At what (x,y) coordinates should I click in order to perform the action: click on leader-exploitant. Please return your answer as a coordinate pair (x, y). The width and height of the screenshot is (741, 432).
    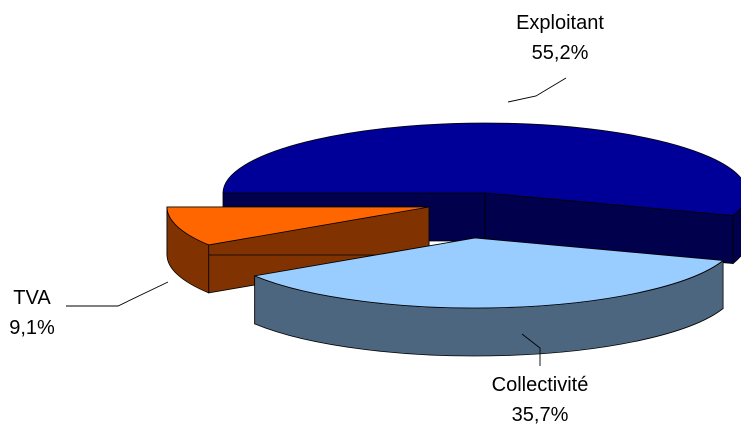
    Looking at the image, I should click on (537, 90).